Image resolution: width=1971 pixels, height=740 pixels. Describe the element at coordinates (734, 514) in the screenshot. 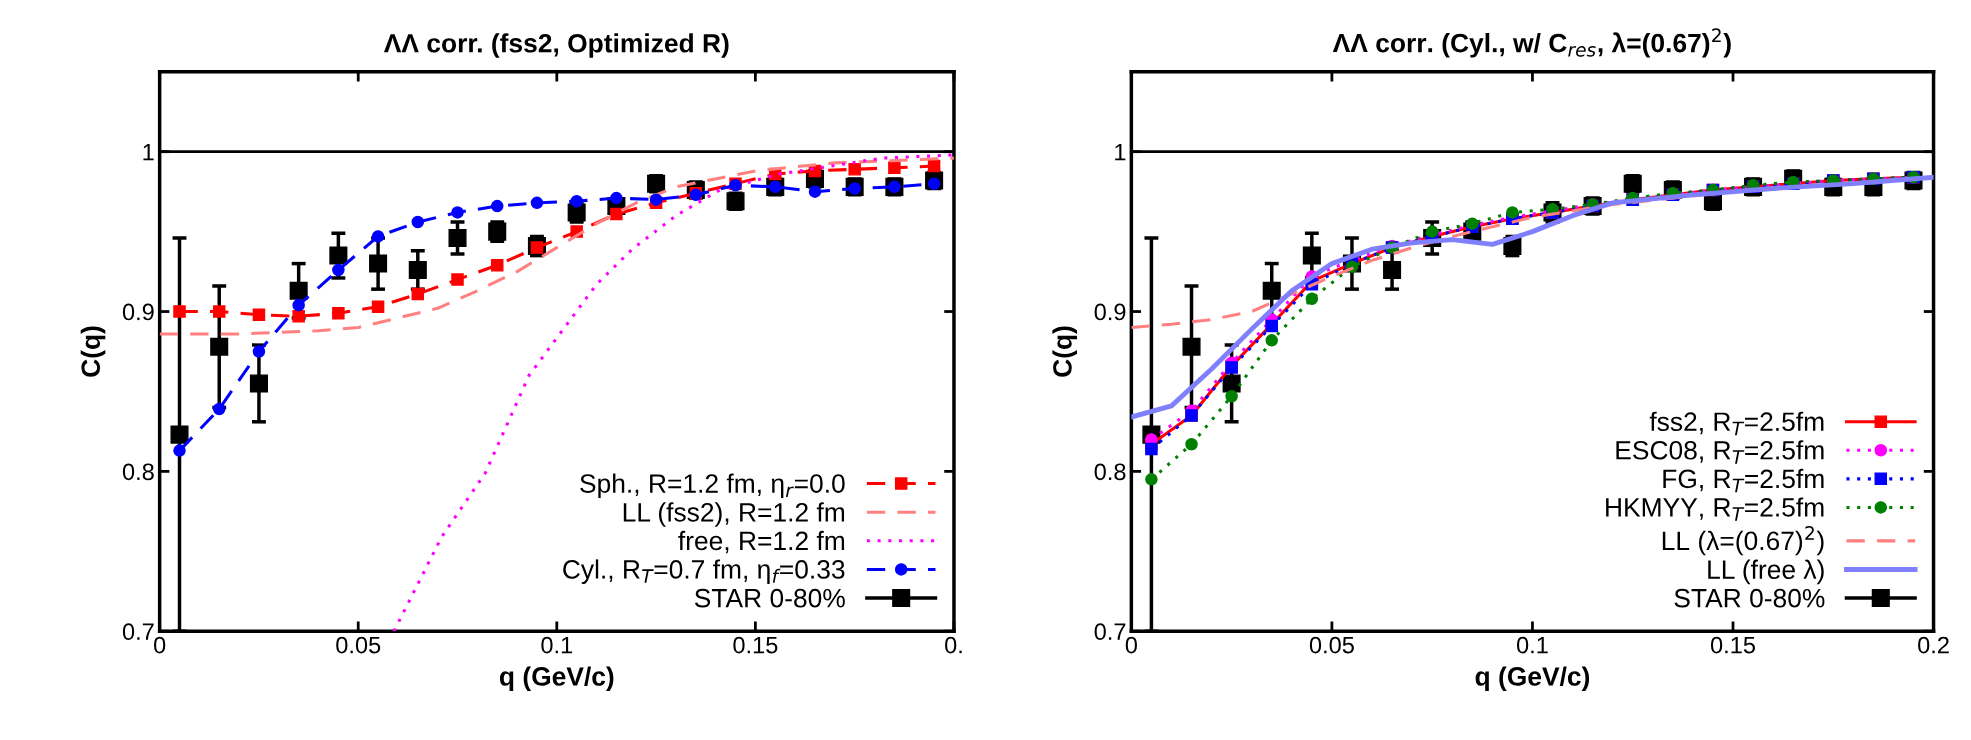

I see `legend-label: LL (fss2), R=1.2 fm` at that location.